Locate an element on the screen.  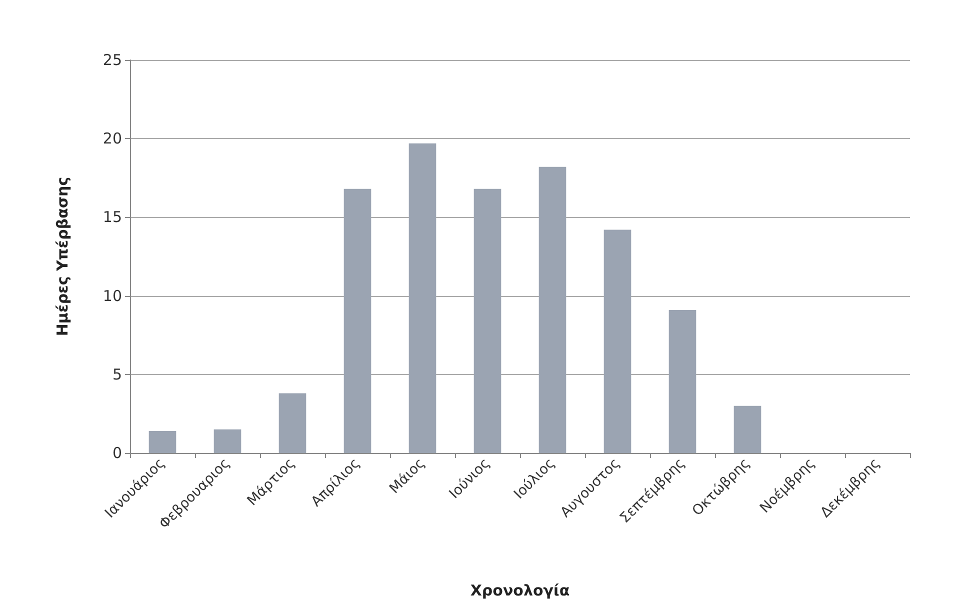
y-tick-label: 0 is located at coordinates (117, 453).